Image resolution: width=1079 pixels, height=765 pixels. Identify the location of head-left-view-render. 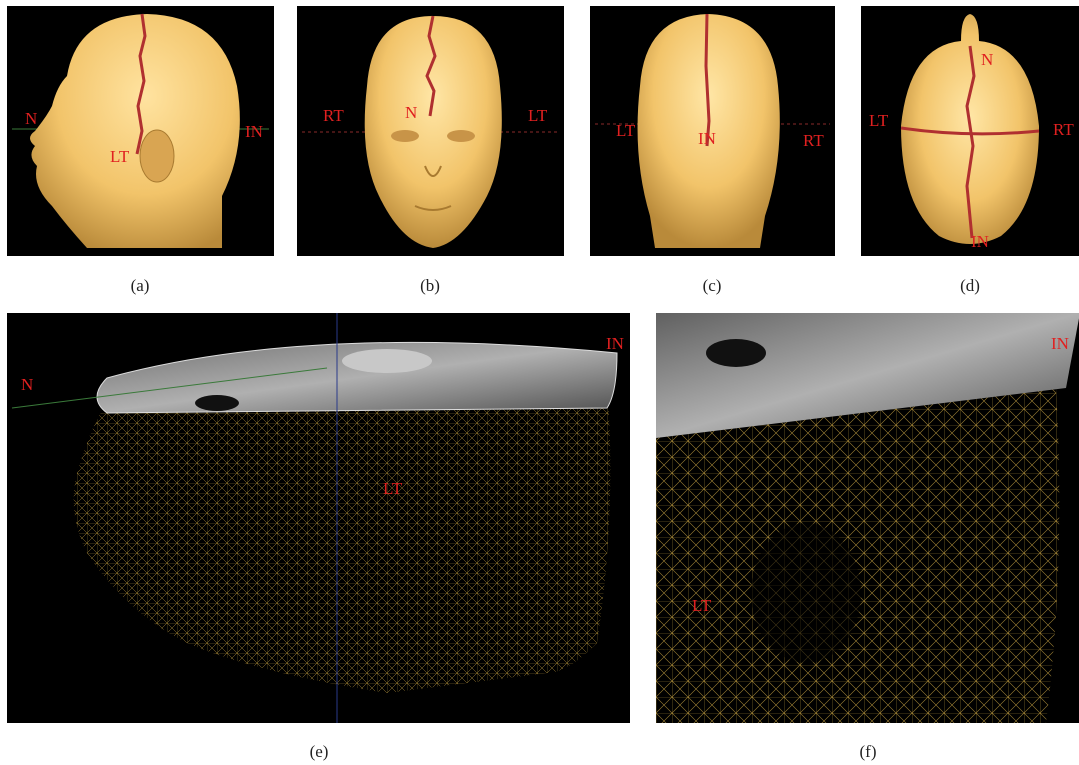
(140, 130).